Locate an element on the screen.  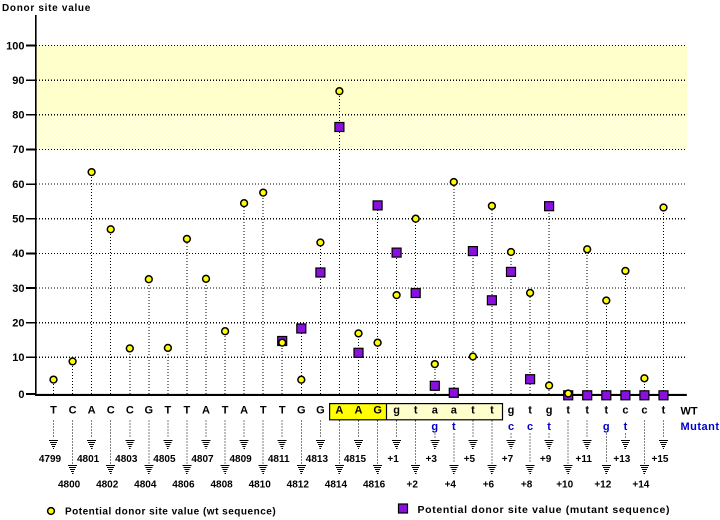
svg-text: 0 is located at coordinates (21, 395).